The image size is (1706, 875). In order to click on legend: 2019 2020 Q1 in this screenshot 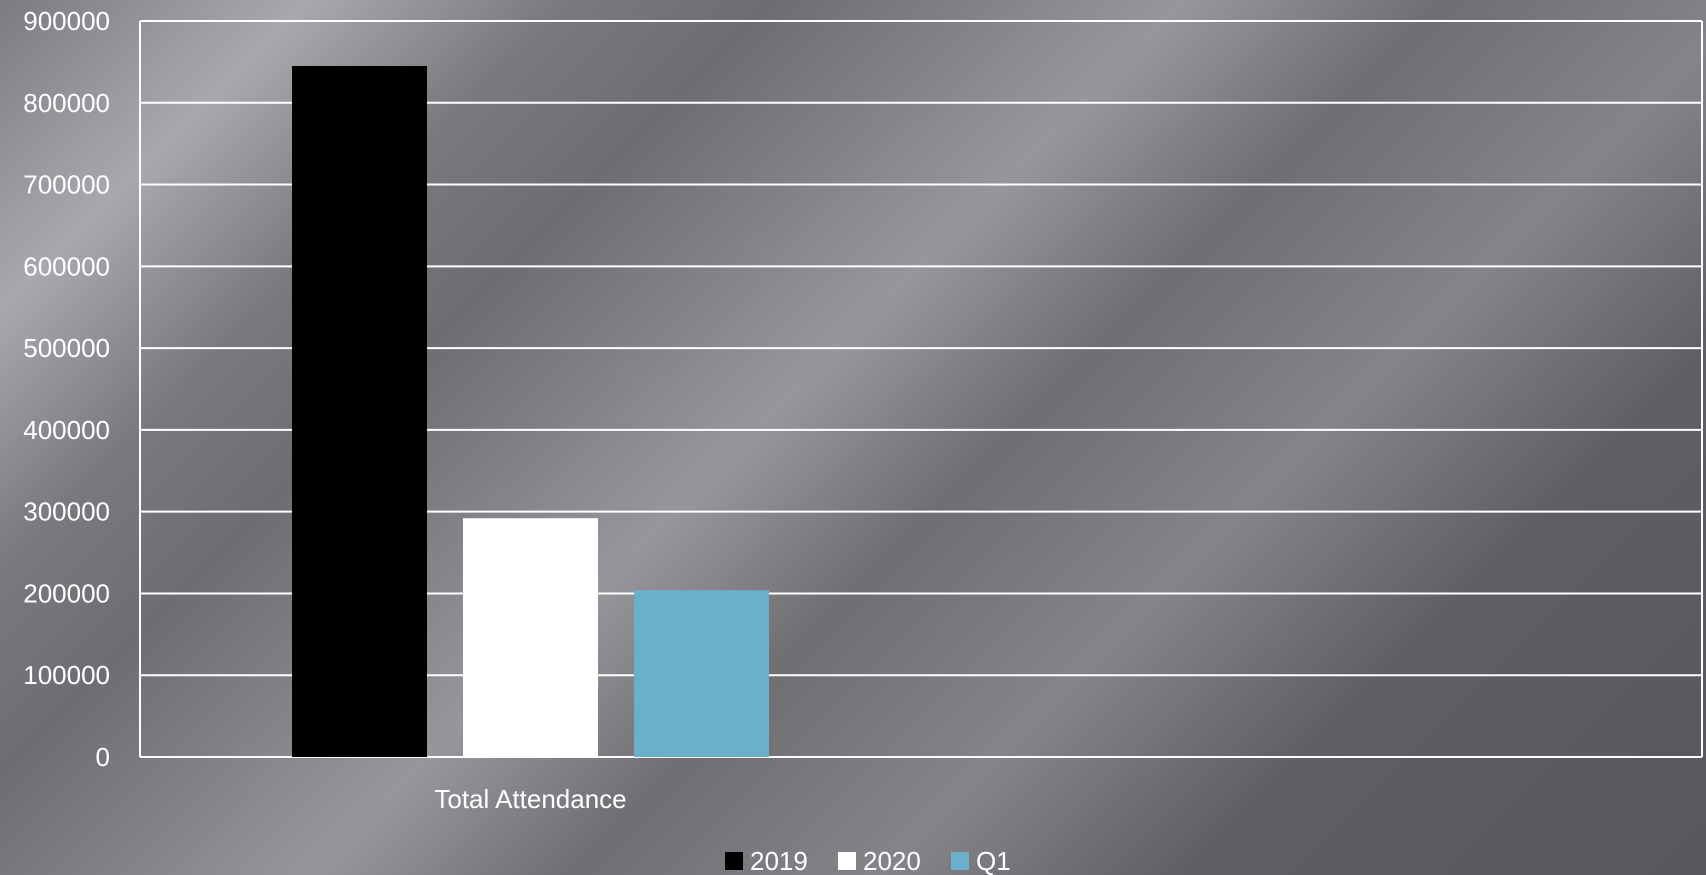, I will do `click(868, 860)`.